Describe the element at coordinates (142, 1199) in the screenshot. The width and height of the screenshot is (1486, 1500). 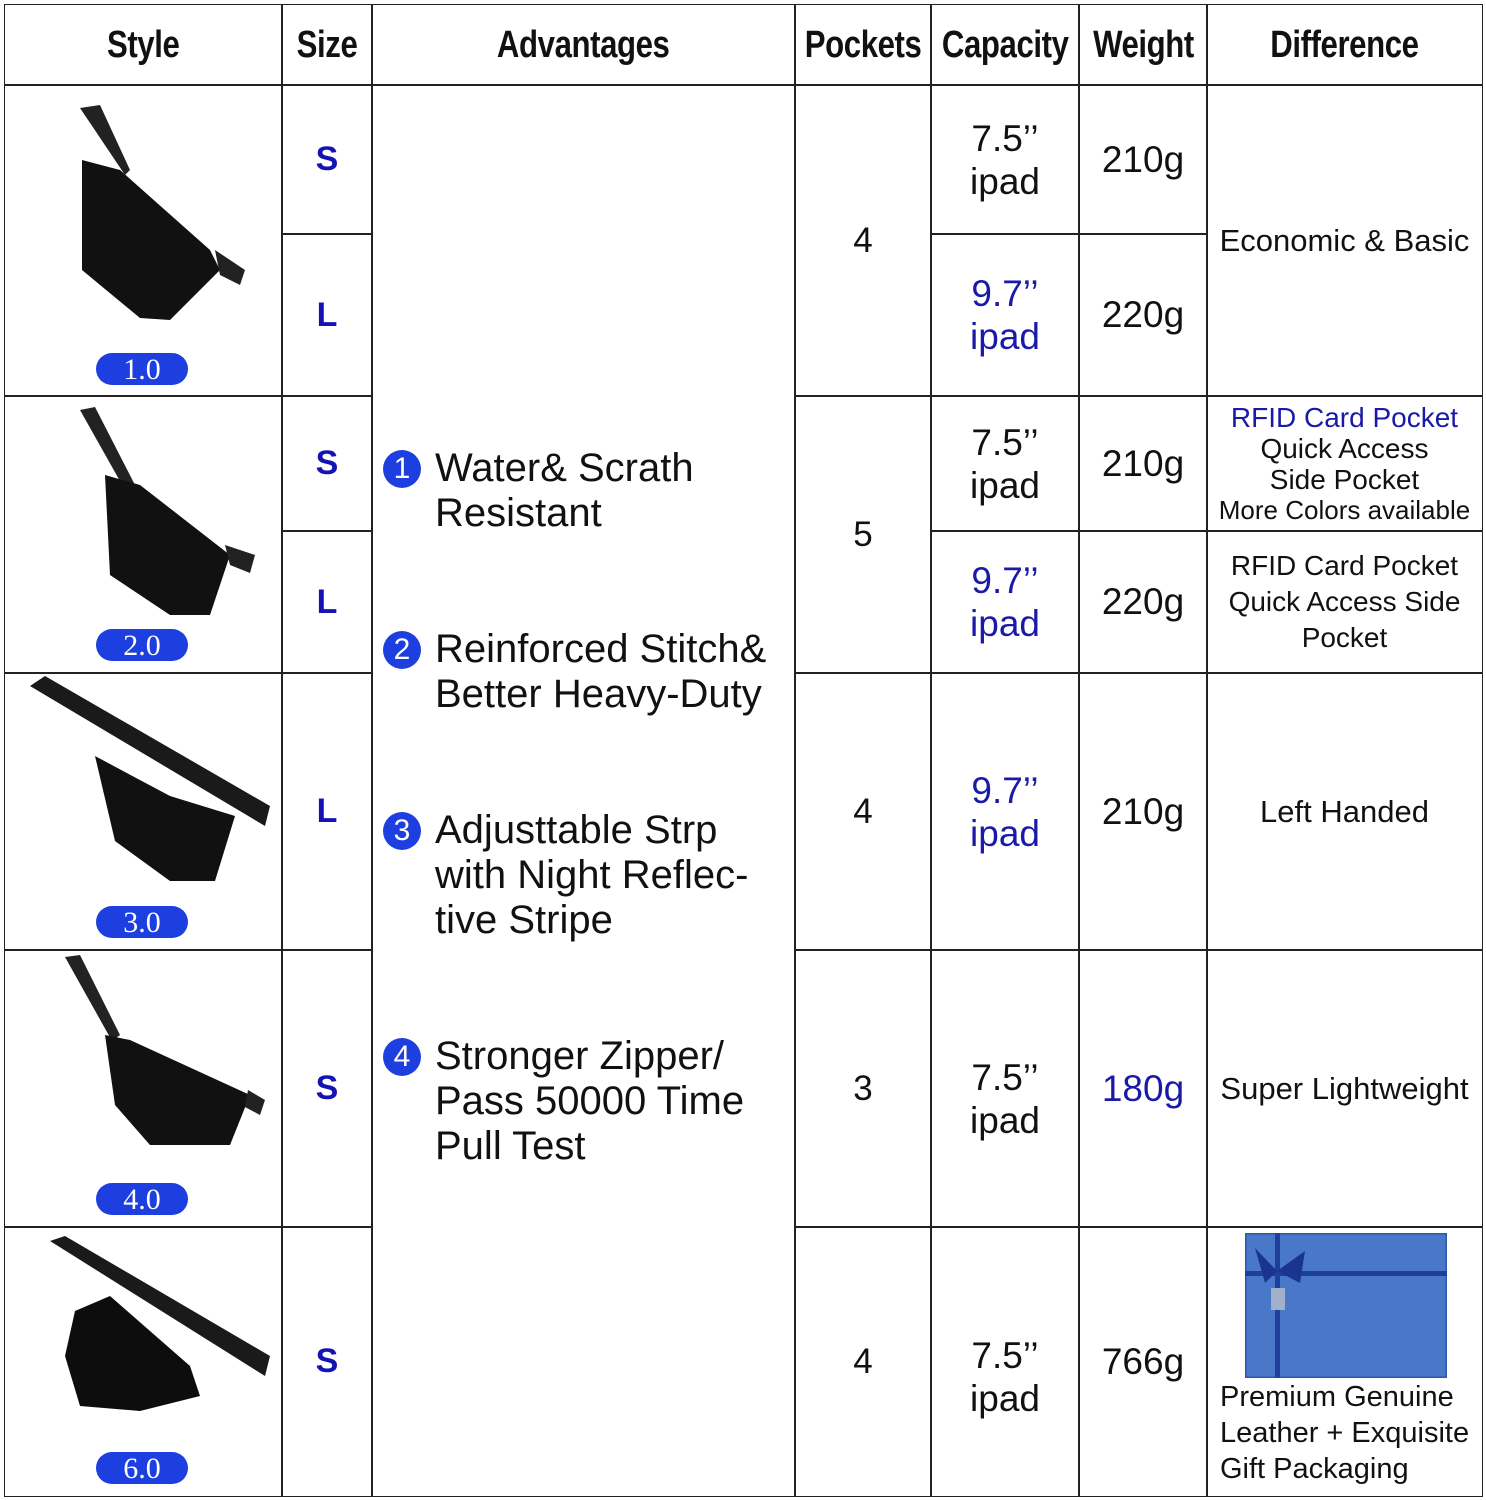
I see `version-badge: 4.0` at that location.